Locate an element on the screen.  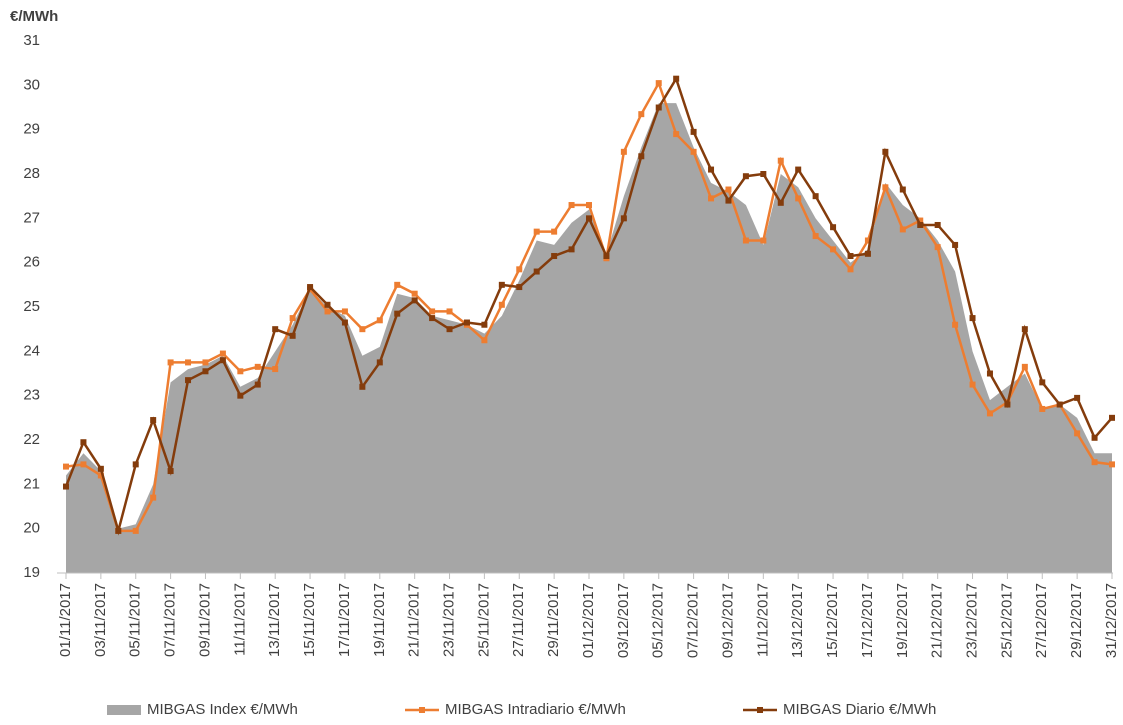
x-tick-label: 13/11/2017 is located at coordinates (274, 620).